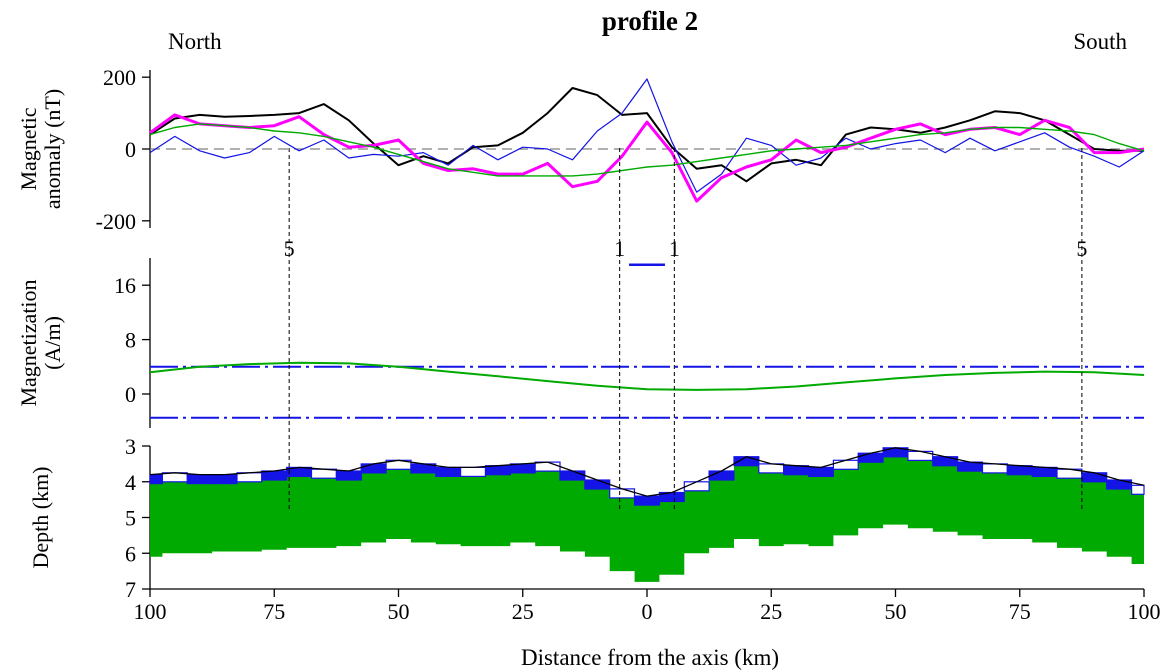 This screenshot has height=670, width=1169. I want to click on y-axis-label: Magnetization (A/m), so click(40, 342).